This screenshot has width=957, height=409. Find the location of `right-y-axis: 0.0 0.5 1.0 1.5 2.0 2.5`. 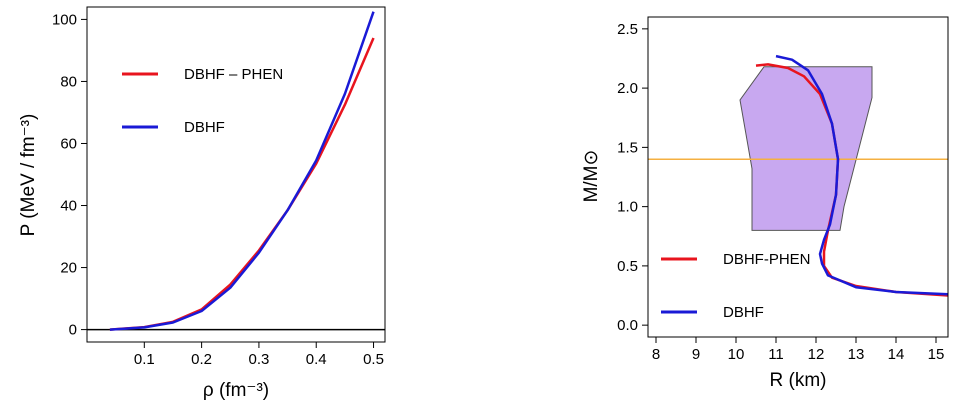

right-y-axis: 0.0 0.5 1.0 1.5 2.0 2.5 is located at coordinates (632, 177).